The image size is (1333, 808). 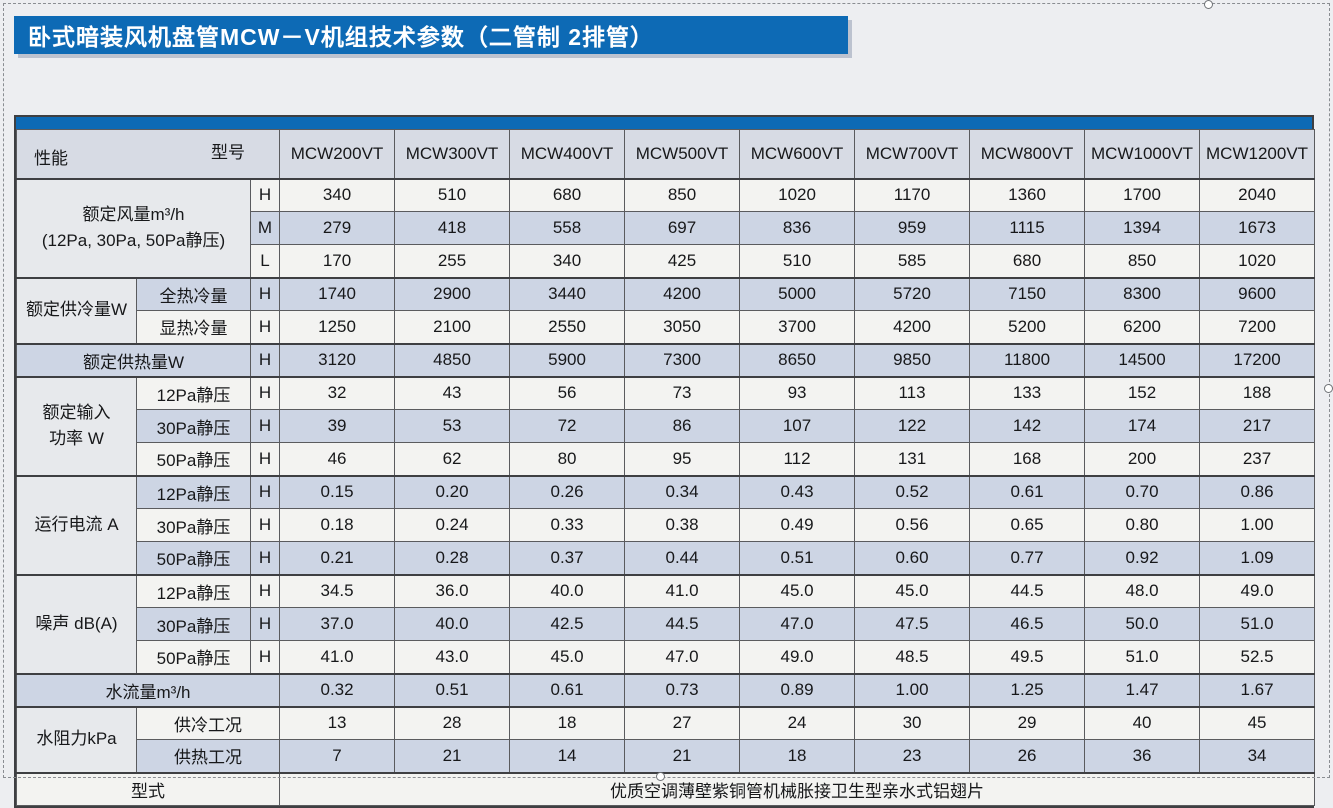 I want to click on value-cell: 0.89, so click(x=797, y=689).